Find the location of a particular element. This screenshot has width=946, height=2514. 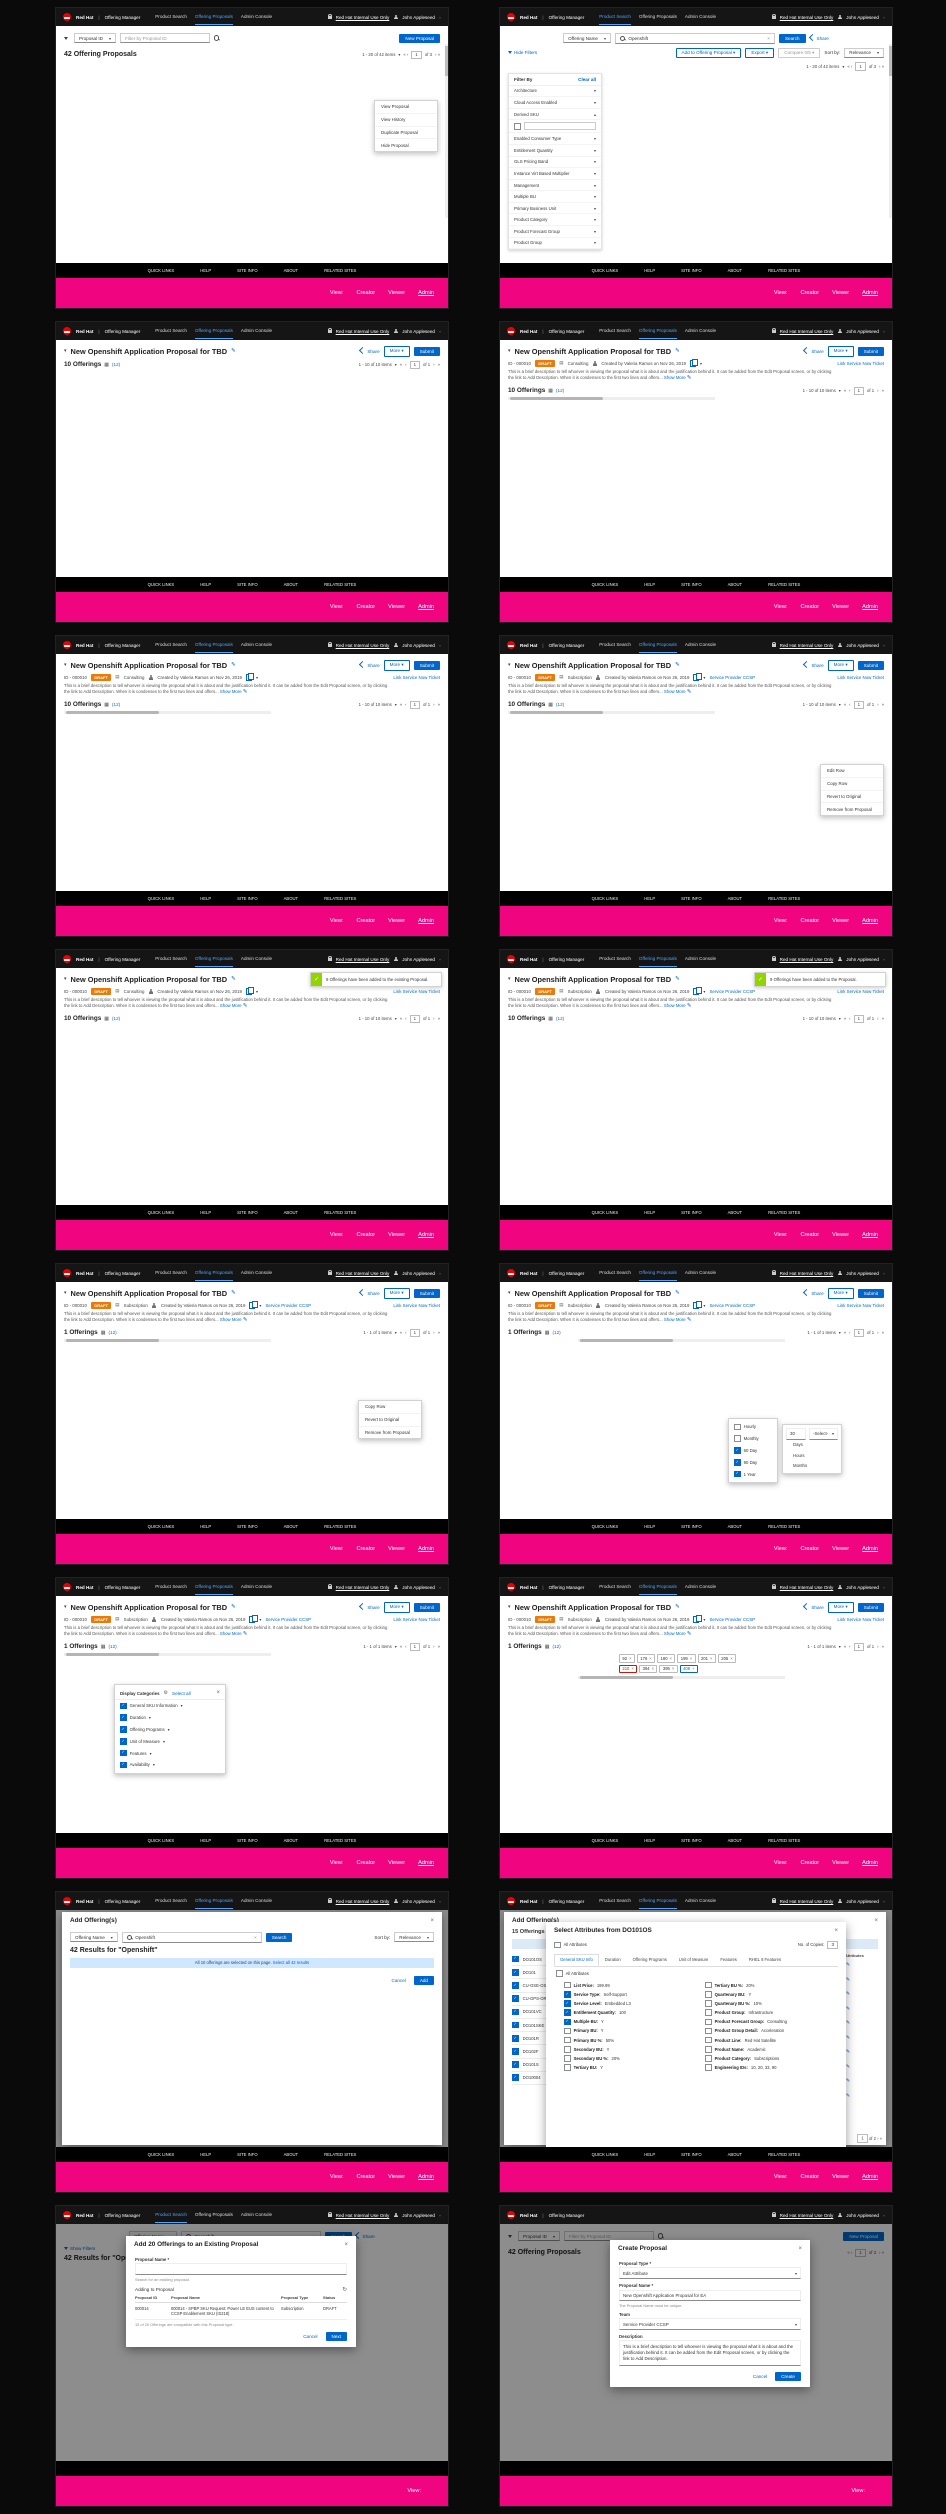

sort-select: Relevance ▾ is located at coordinates (864, 53).